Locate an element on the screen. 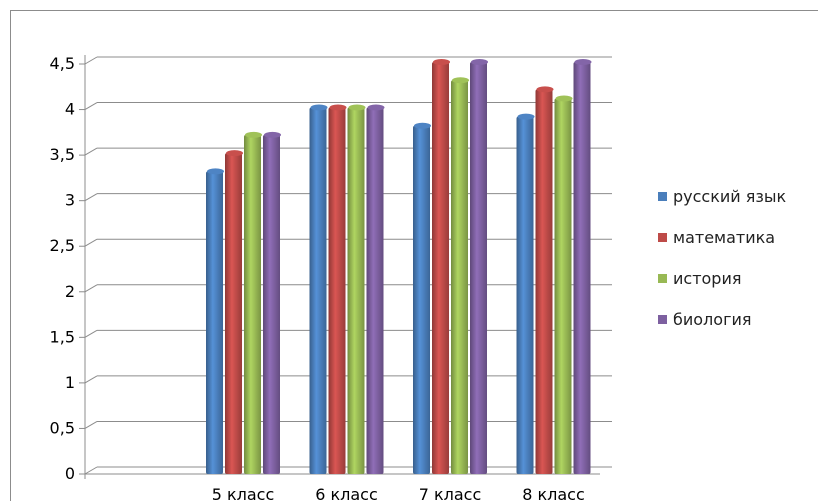  legend-item: история is located at coordinates (738, 278).